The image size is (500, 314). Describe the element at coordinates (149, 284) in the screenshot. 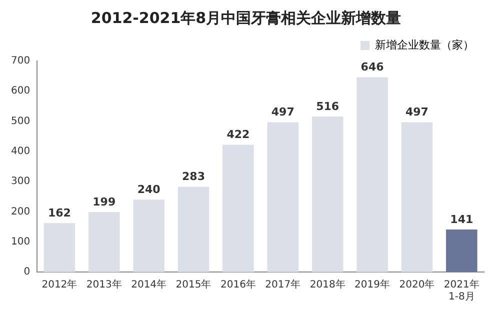

I see `x-tick-label: 2014年` at that location.